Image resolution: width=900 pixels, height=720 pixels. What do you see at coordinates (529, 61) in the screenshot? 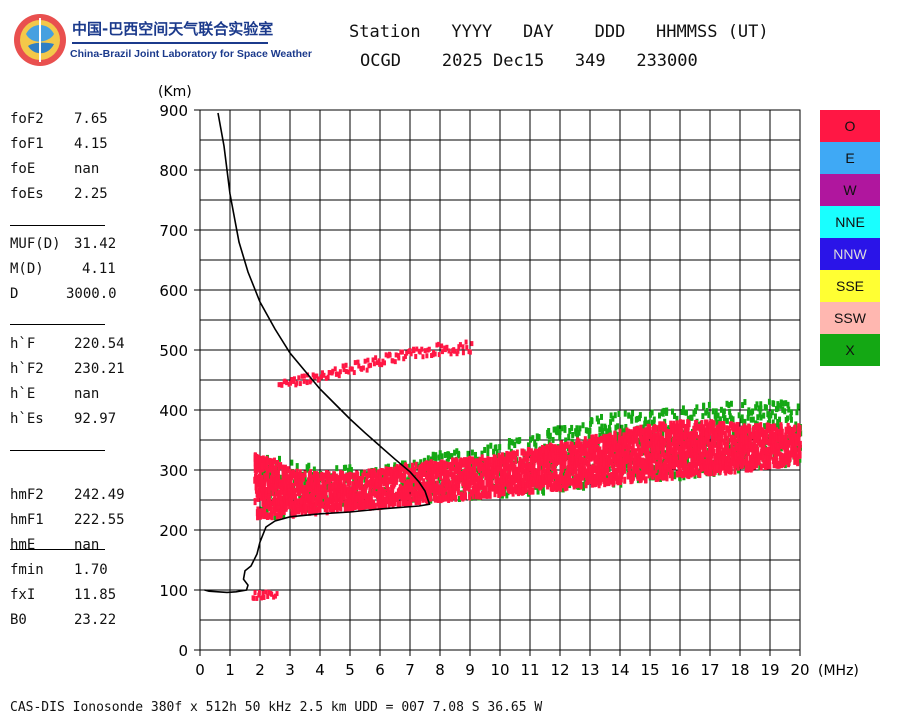
I see `header-values: OCGD 2025 Dec15 349 233000` at bounding box center [529, 61].